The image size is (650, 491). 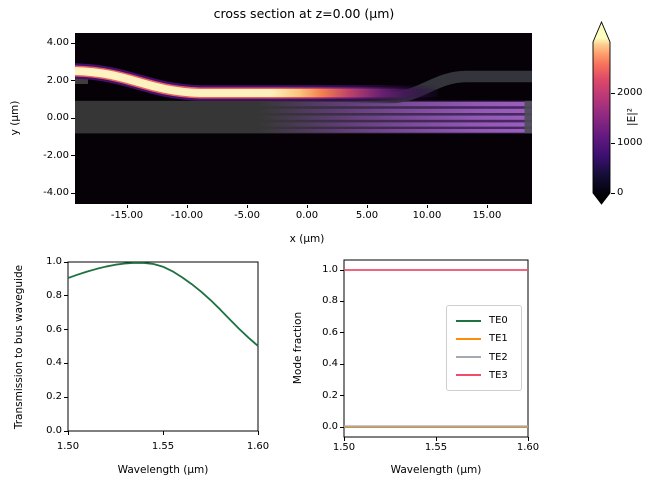 What do you see at coordinates (163, 470) in the screenshot?
I see `transmission-xlabel: Wavelength (μm)` at bounding box center [163, 470].